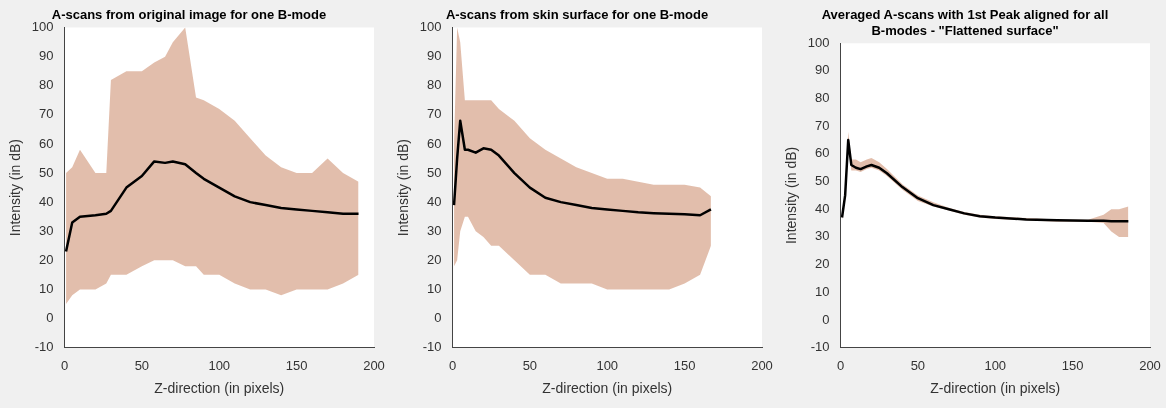 This screenshot has width=1166, height=408. What do you see at coordinates (577, 15) in the screenshot?
I see `chart-title: A-scans from skin surface for one B-mode` at bounding box center [577, 15].